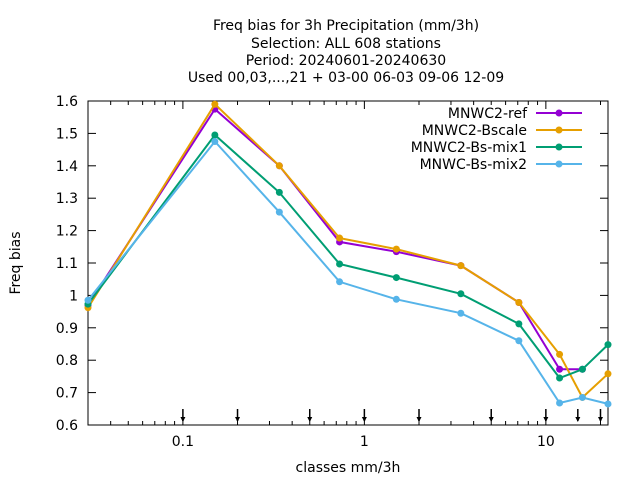 This screenshot has height=480, width=640. I want to click on y-tick-label: 0.7, so click(67, 394).